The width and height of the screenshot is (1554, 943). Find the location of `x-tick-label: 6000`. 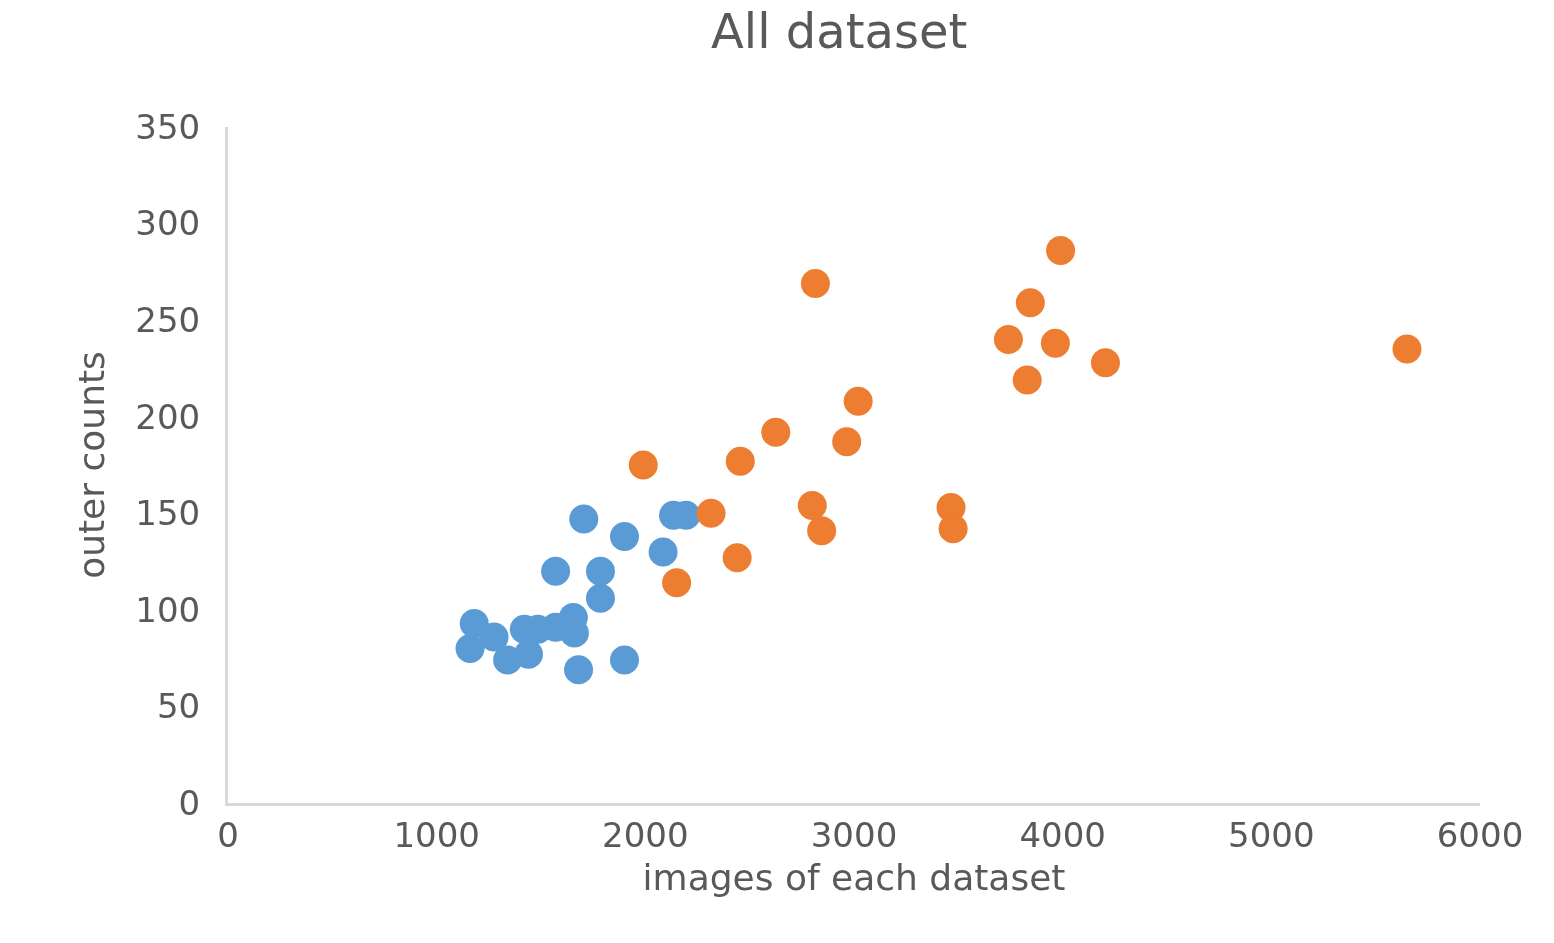

x-tick-label: 6000 is located at coordinates (1480, 834).